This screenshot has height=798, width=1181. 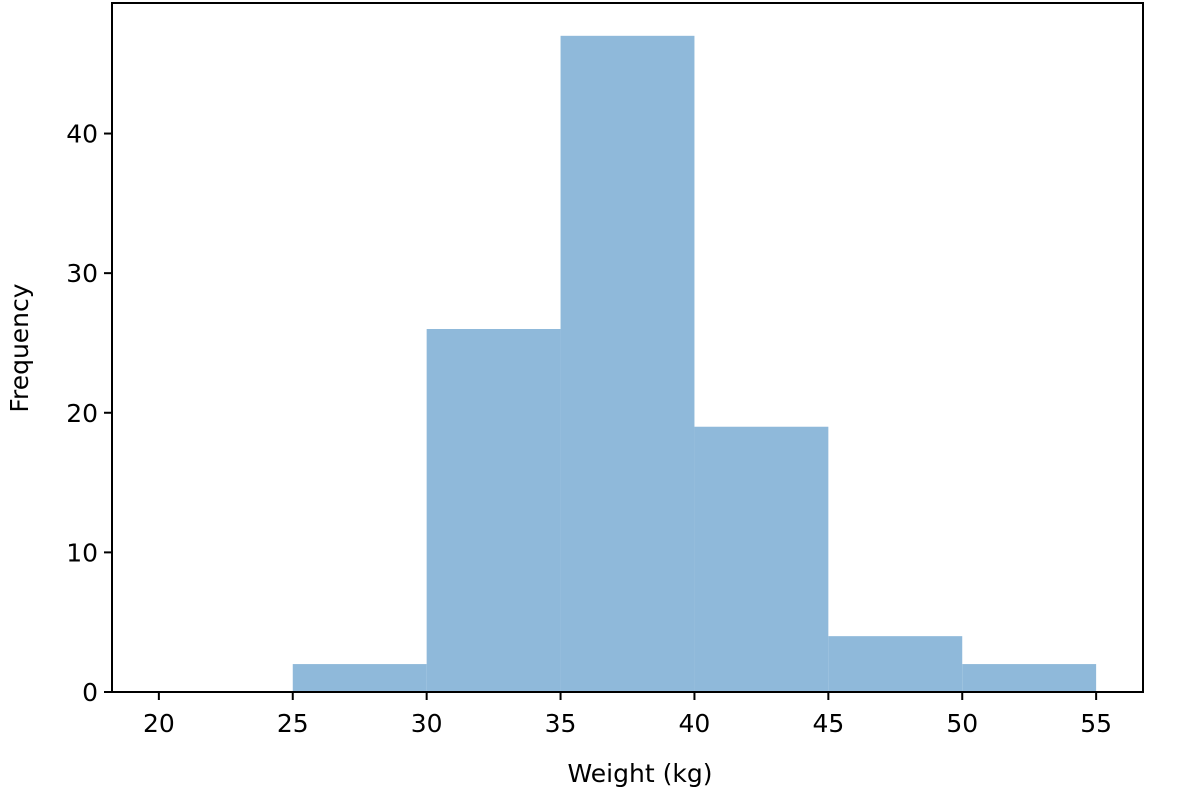 I want to click on y-tick-label: 30, so click(x=82, y=273).